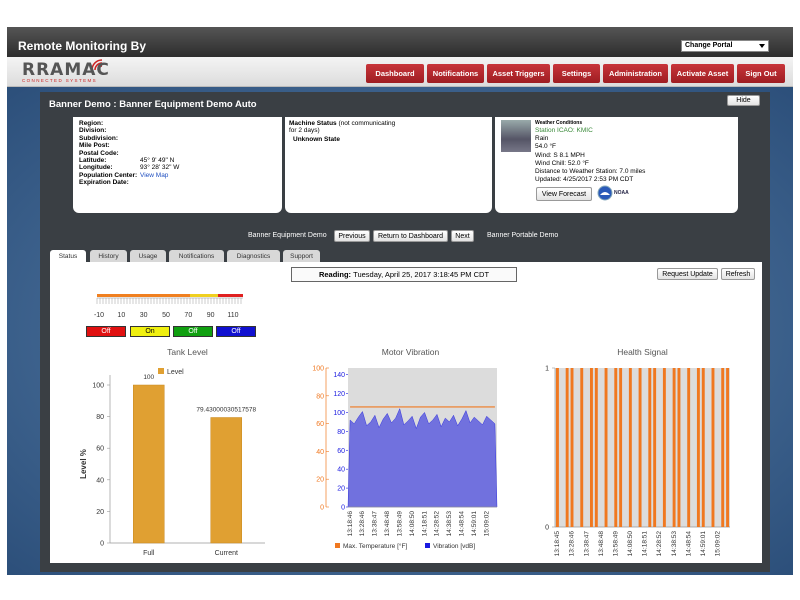 Image resolution: width=800 pixels, height=600 pixels. I want to click on legend-label: Level, so click(175, 372).